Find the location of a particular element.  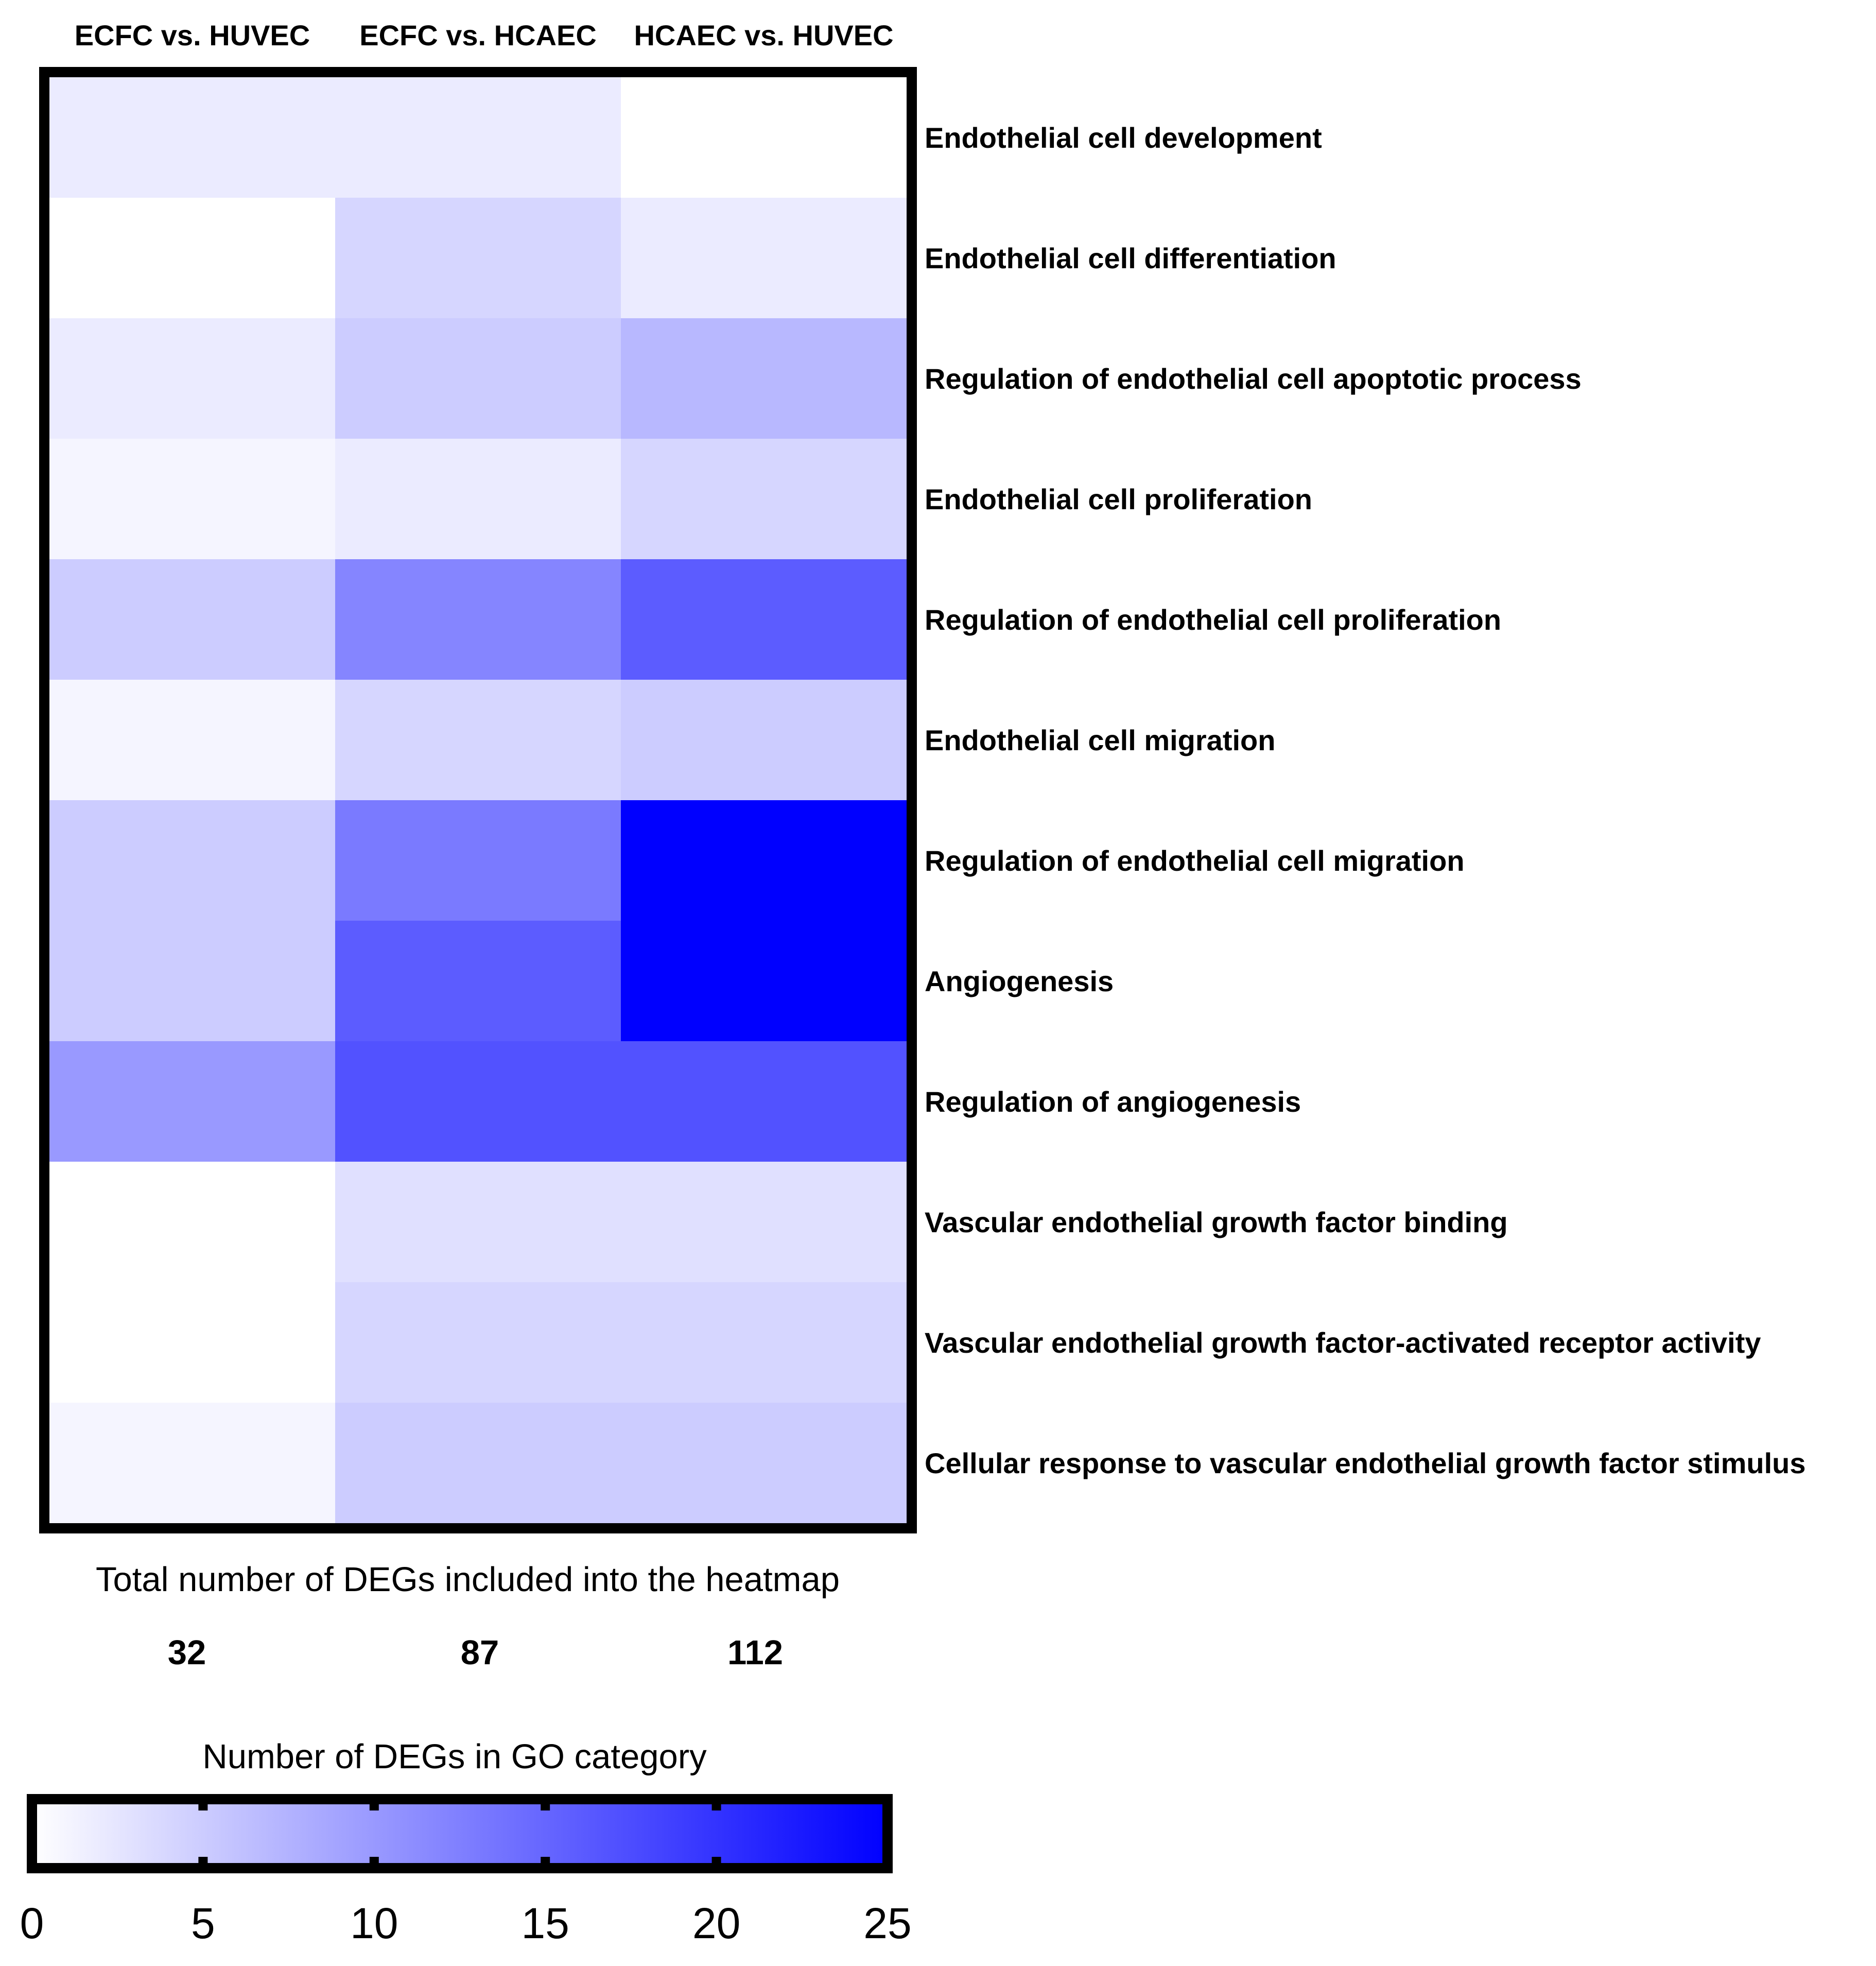

colorbar-ticks is located at coordinates (459, 1833).